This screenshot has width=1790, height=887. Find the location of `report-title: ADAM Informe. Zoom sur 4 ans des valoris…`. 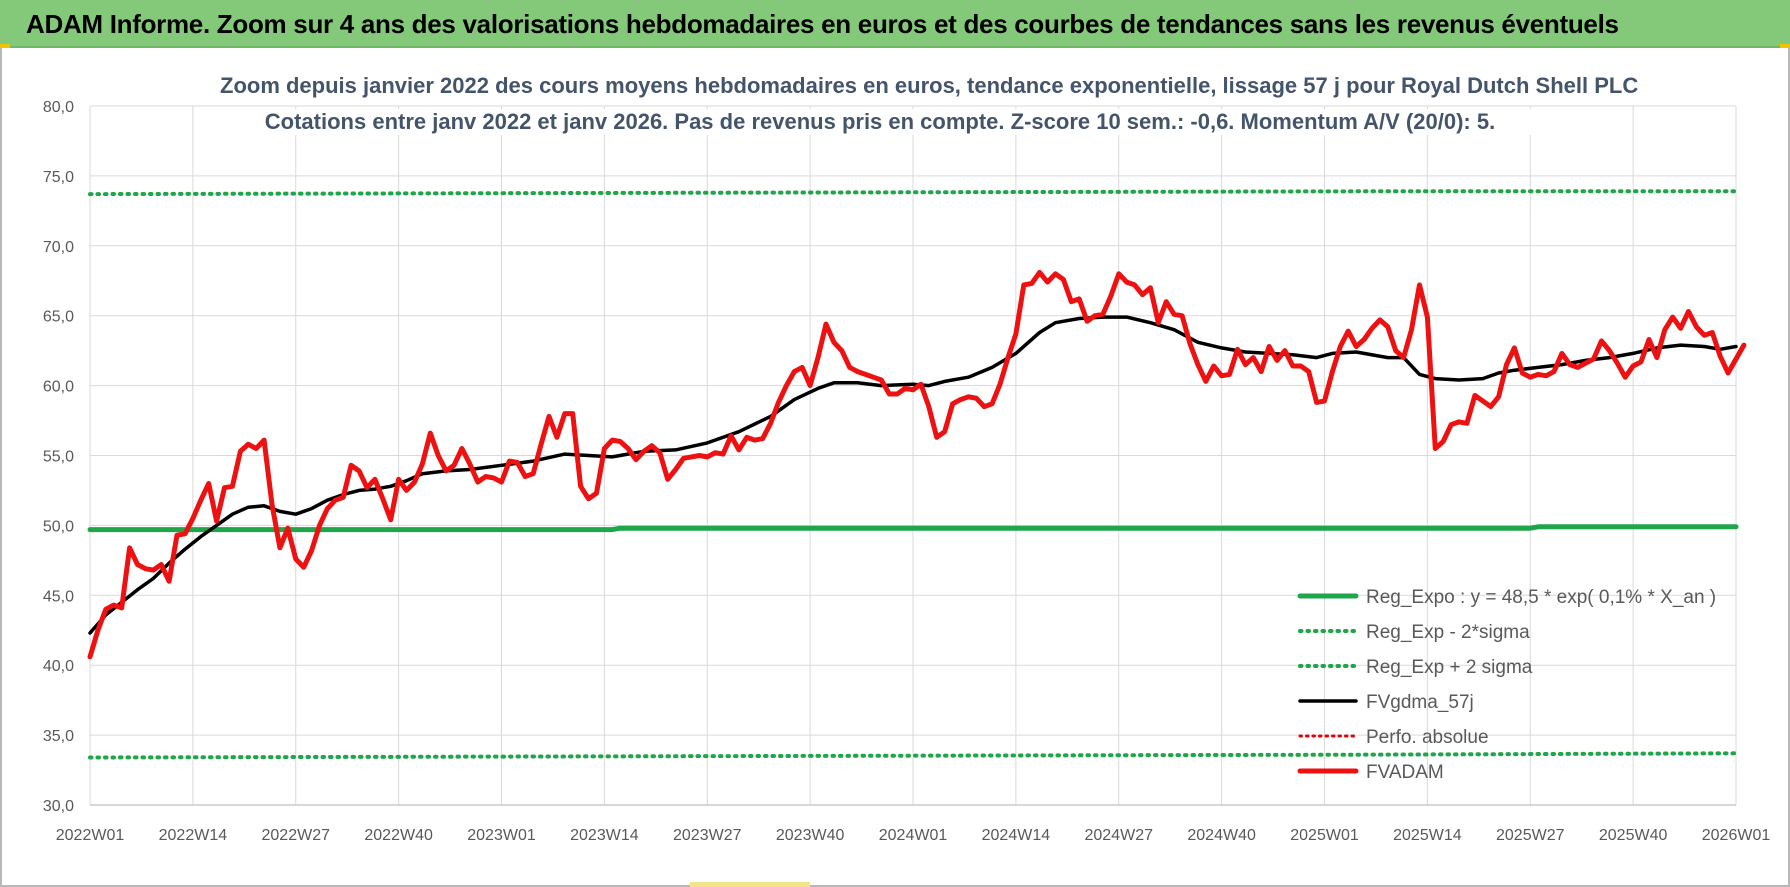

report-title: ADAM Informe. Zoom sur 4 ans des valoris… is located at coordinates (822, 24).